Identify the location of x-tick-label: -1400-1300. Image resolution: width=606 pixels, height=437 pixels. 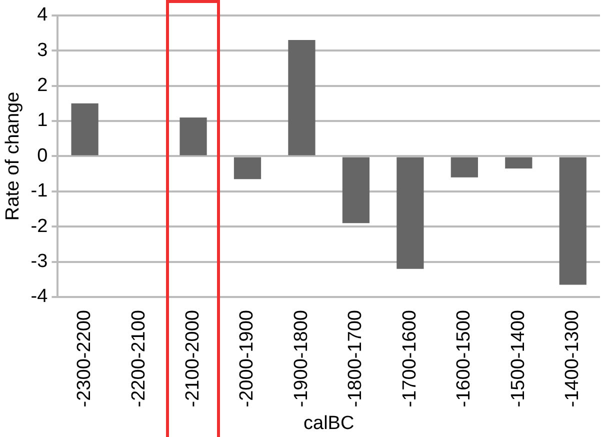
(573, 359).